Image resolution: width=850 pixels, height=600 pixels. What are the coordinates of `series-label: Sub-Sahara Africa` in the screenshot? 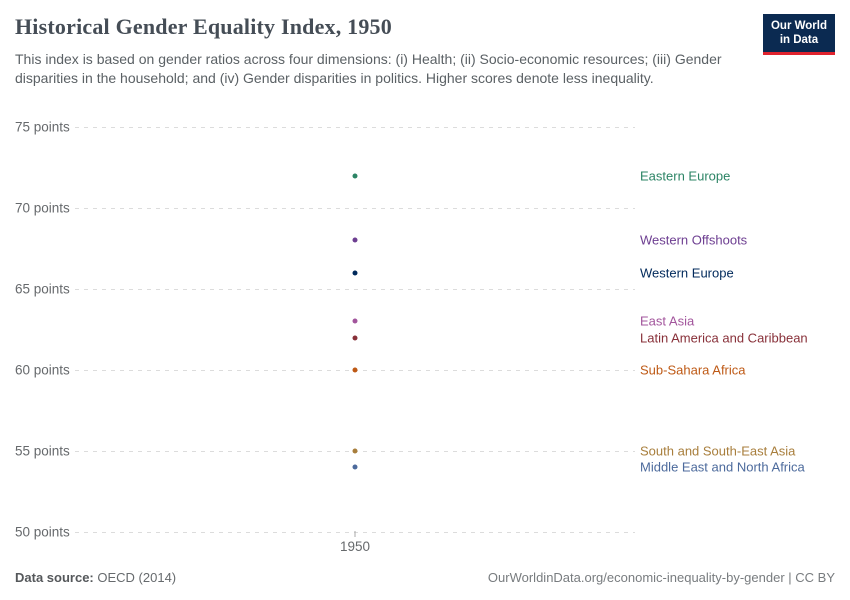 It's located at (693, 370).